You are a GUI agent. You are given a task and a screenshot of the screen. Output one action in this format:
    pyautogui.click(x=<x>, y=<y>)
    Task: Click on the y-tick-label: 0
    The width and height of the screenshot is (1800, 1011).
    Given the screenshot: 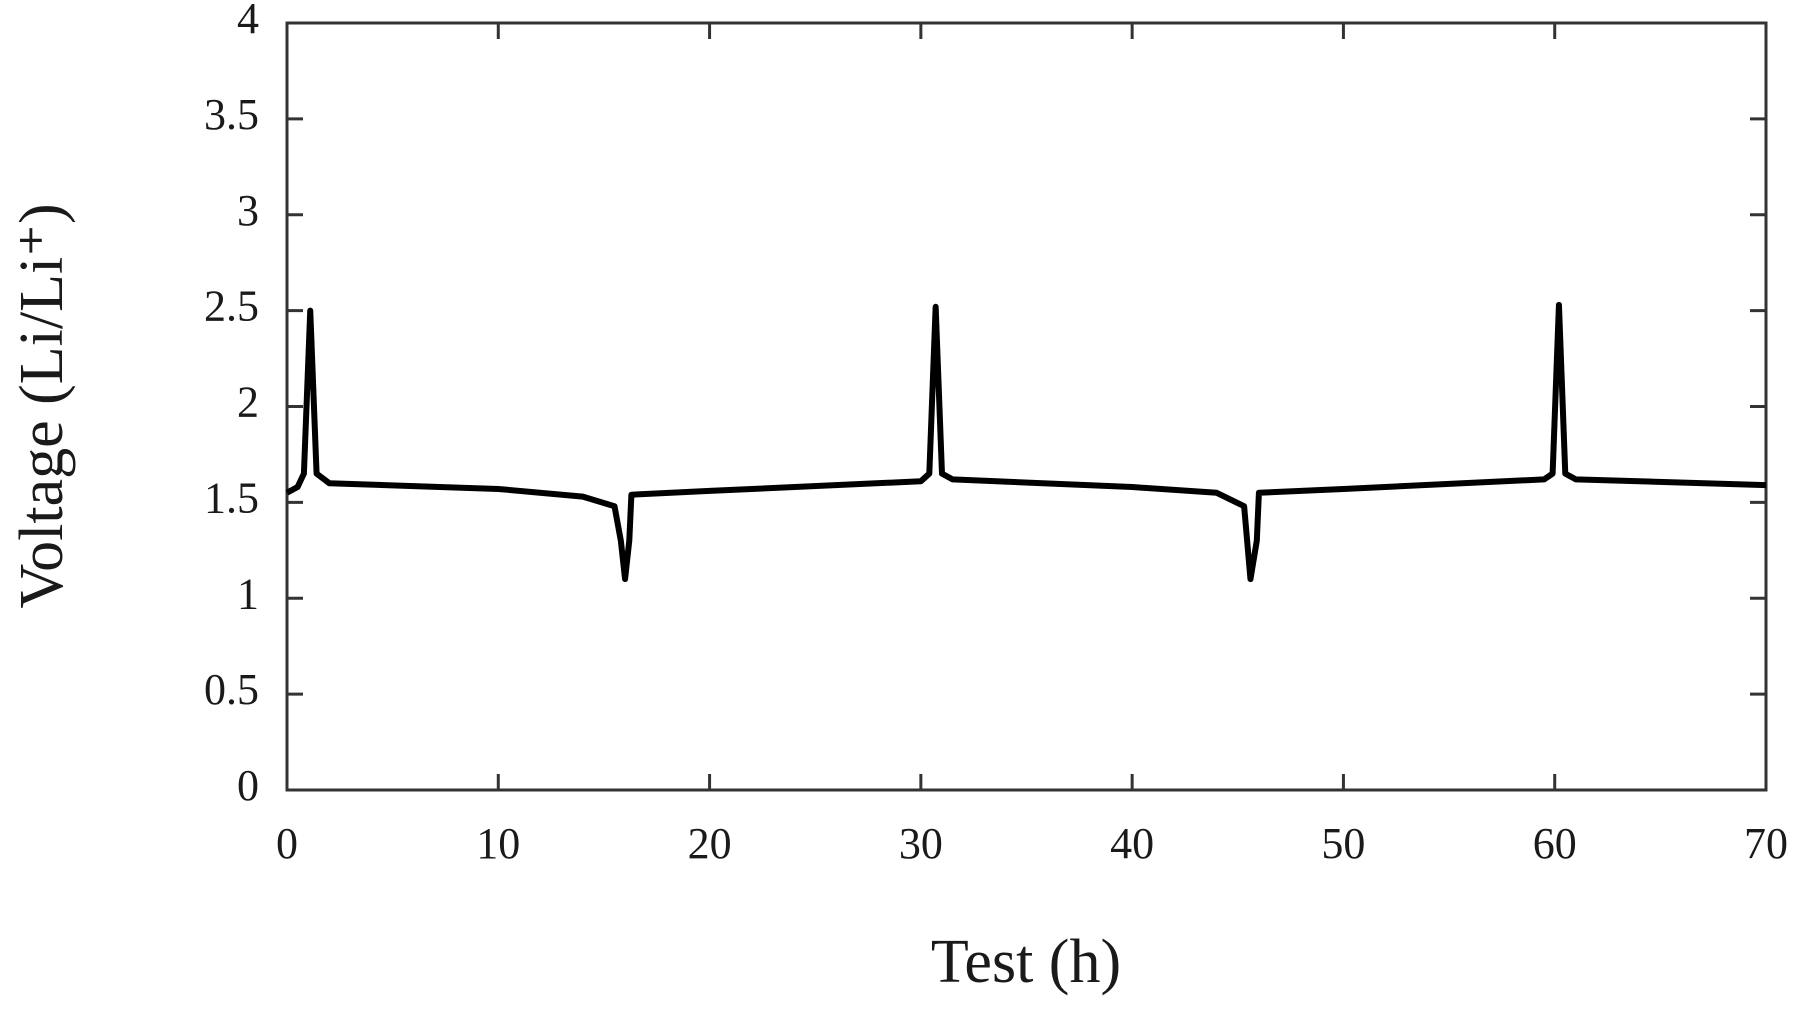 What is the action you would take?
    pyautogui.click(x=248, y=785)
    